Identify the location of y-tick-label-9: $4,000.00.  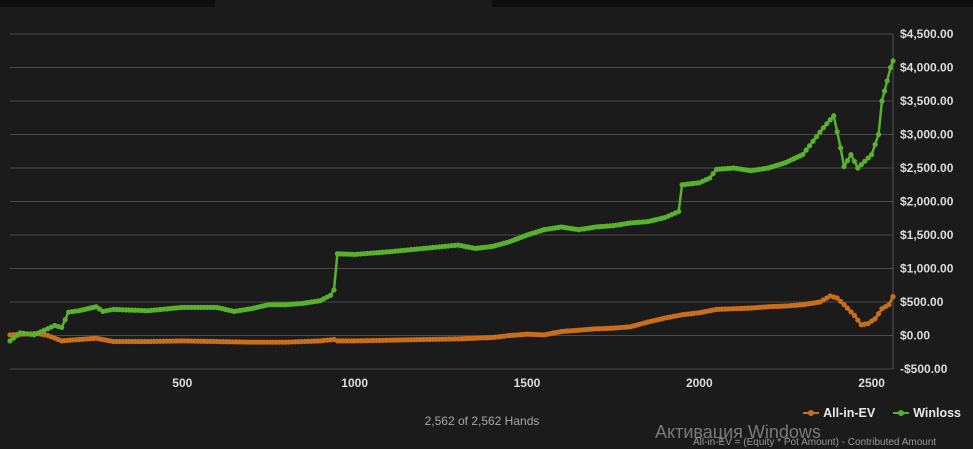
(927, 68).